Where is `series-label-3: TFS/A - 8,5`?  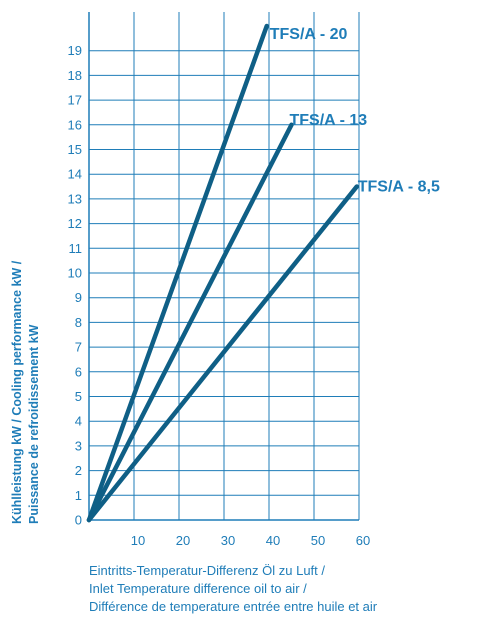 series-label-3: TFS/A - 8,5 is located at coordinates (399, 187).